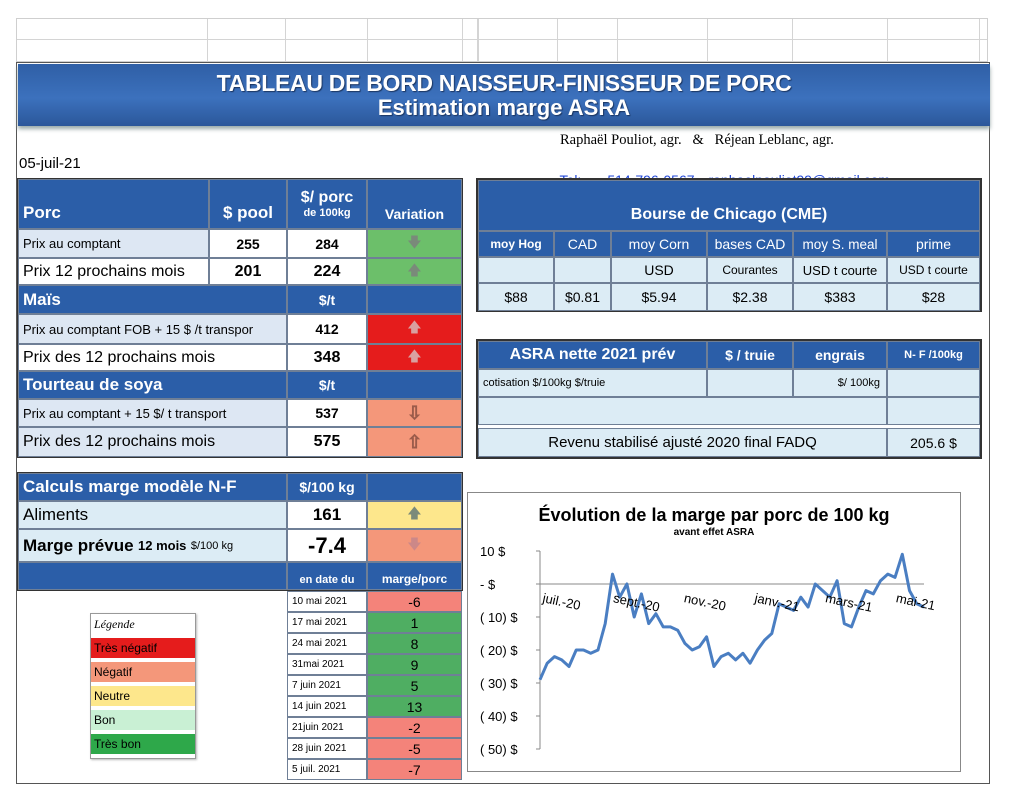  Describe the element at coordinates (248, 243) in the screenshot. I see `porc-row-pool: 255` at that location.